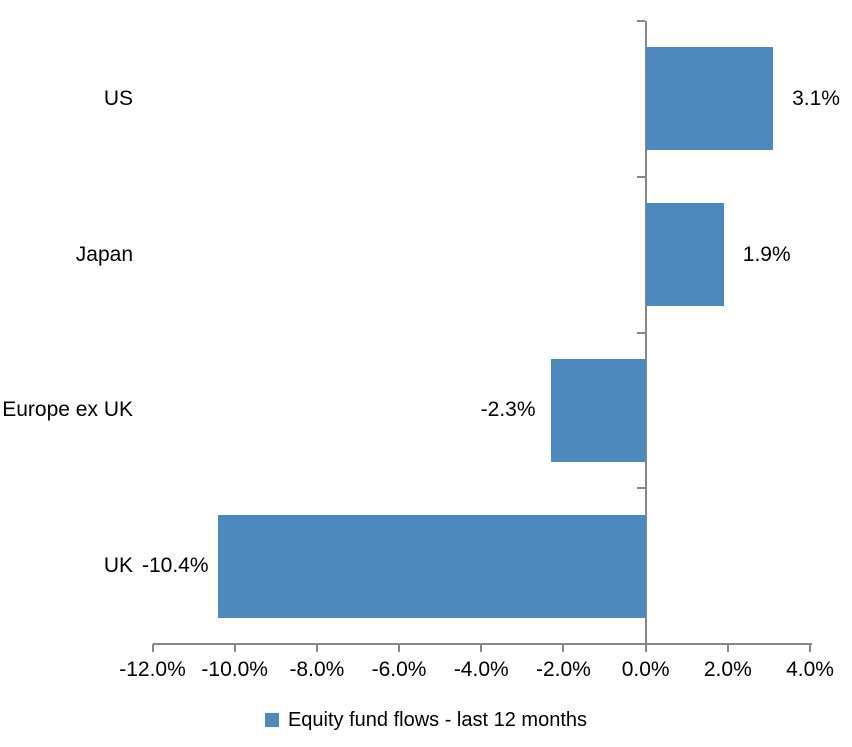 This screenshot has width=852, height=747. I want to click on bar-europe-ex-uk, so click(598, 410).